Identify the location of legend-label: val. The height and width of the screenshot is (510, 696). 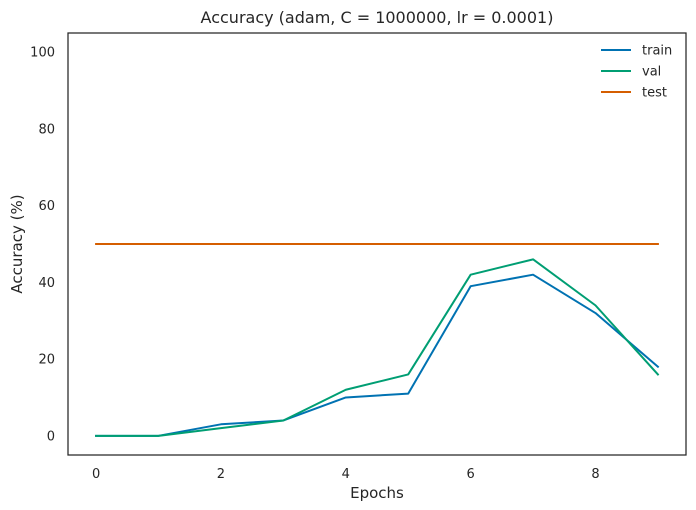
(651, 72).